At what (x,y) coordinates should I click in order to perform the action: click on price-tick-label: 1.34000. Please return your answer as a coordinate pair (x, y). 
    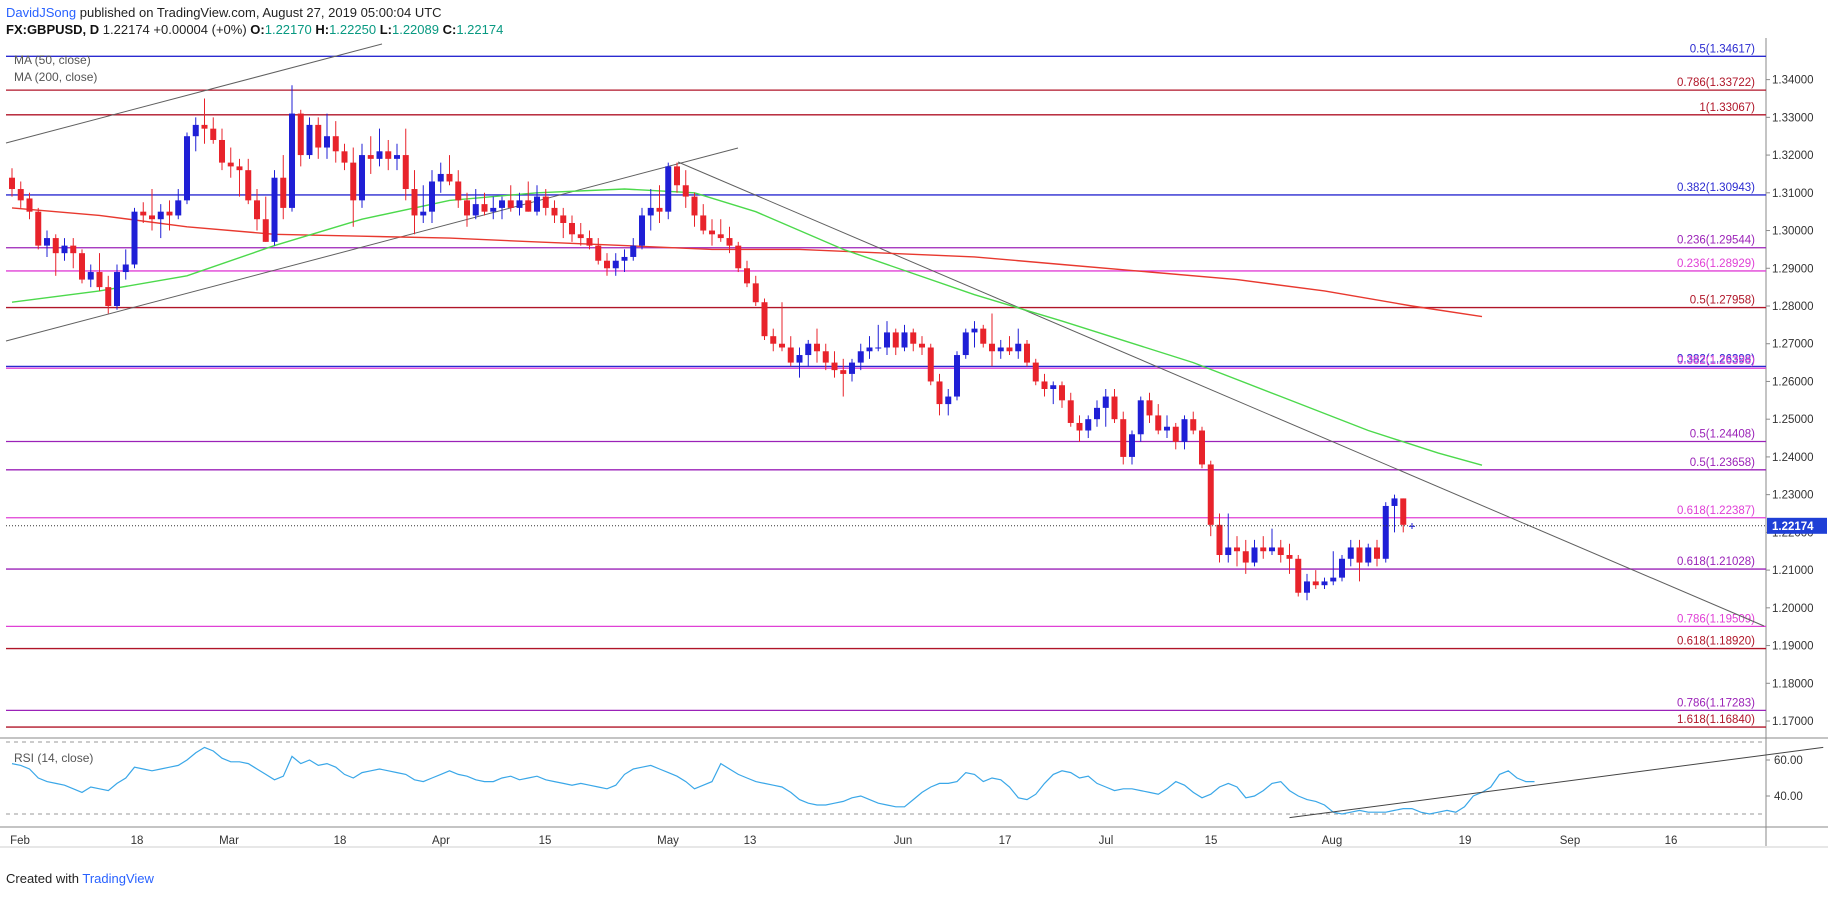
    Looking at the image, I should click on (1793, 81).